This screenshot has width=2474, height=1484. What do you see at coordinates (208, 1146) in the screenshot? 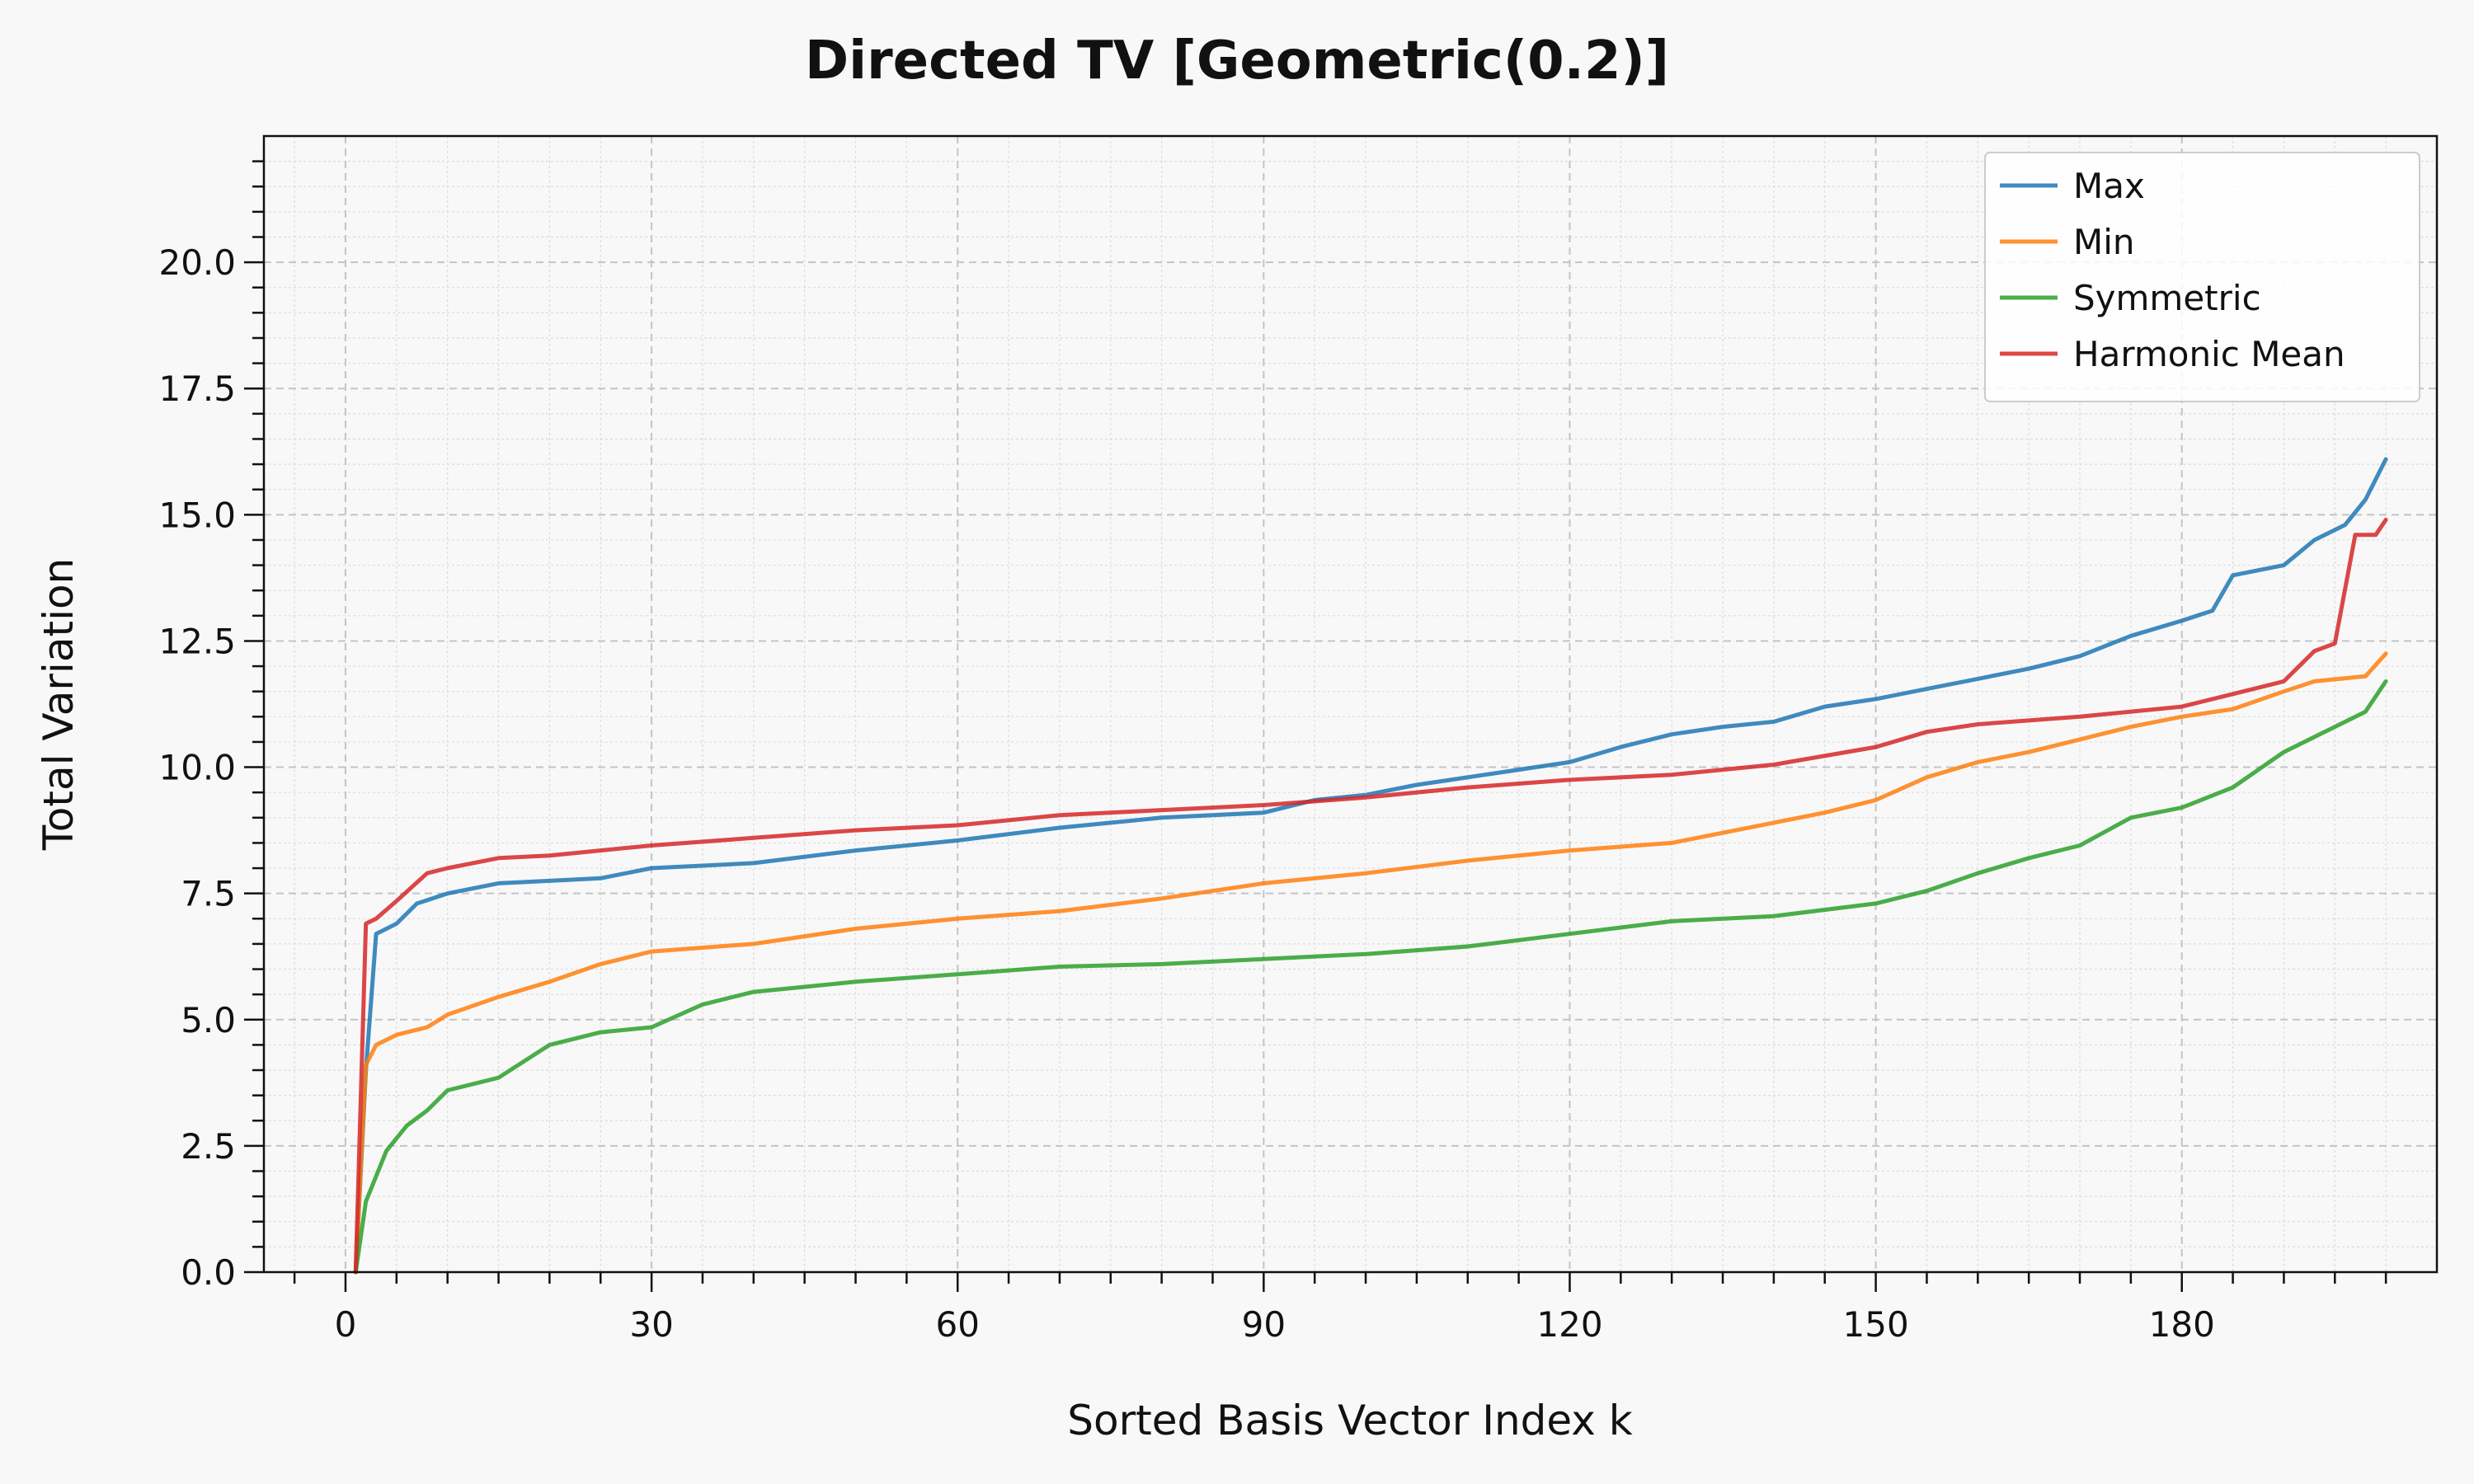
I see `y-tick-label: 2.5` at bounding box center [208, 1146].